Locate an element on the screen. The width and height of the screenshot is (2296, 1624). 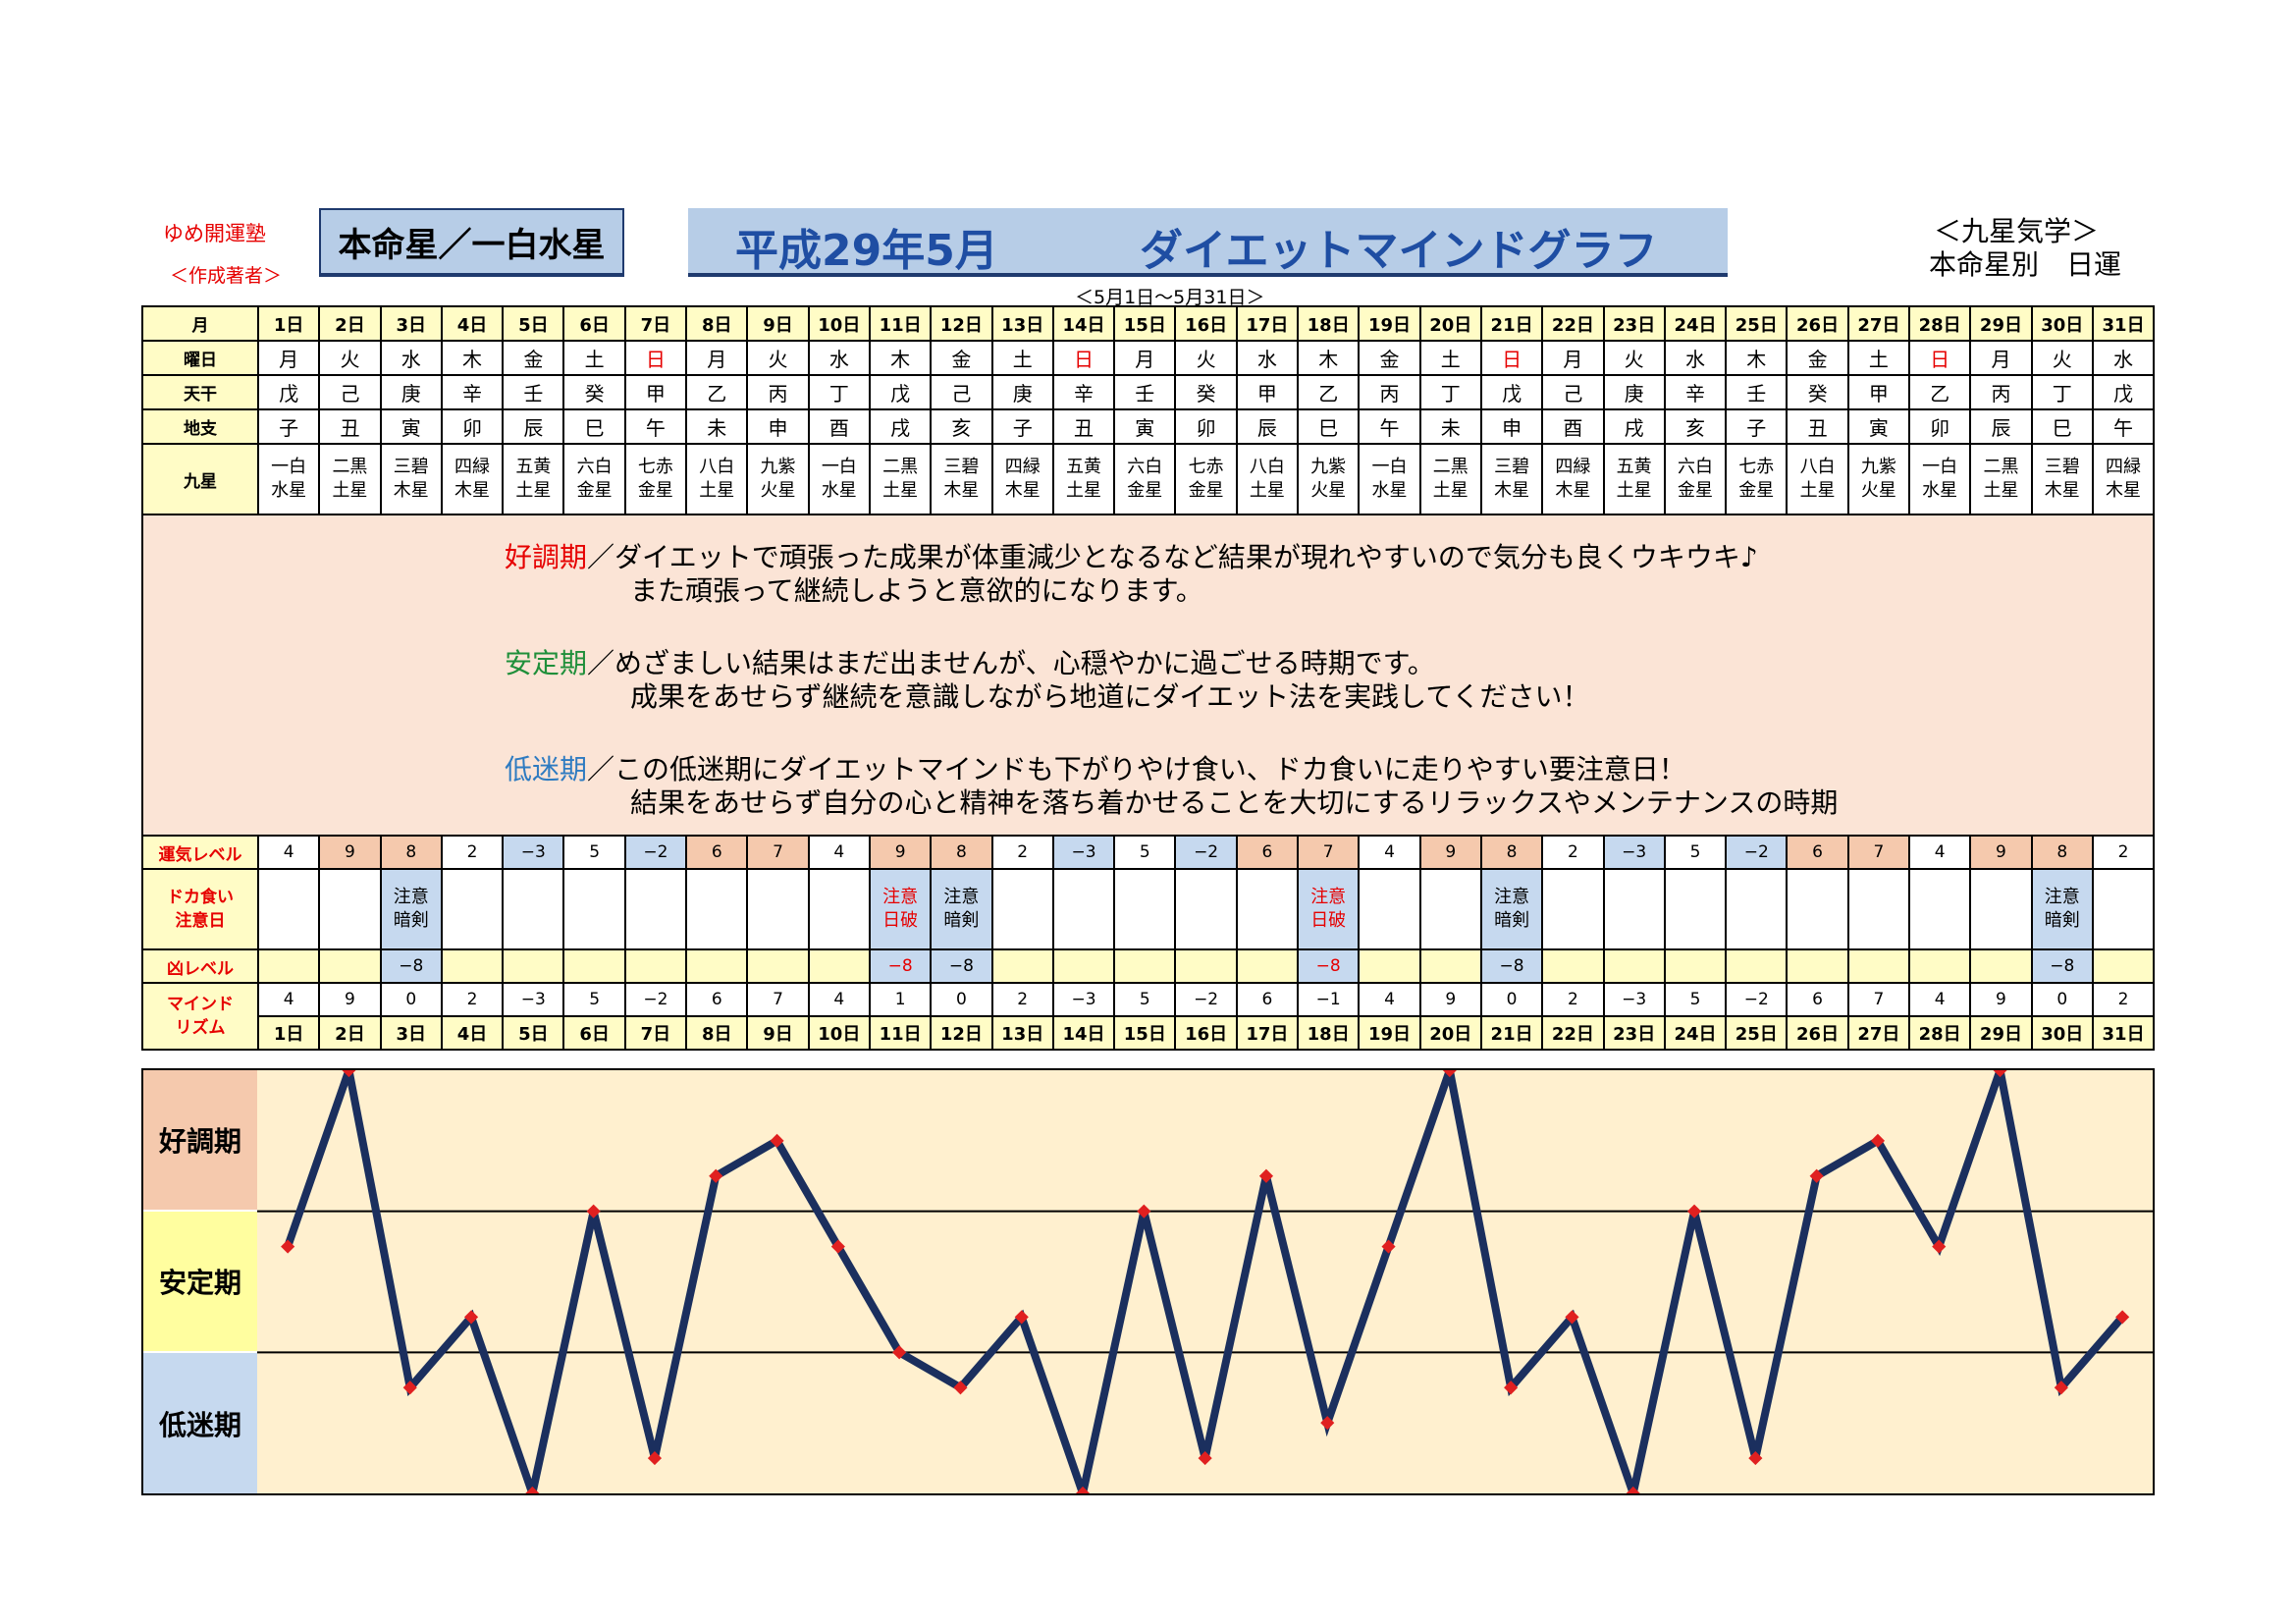
chishi-cell: 巳 is located at coordinates (1329, 426).